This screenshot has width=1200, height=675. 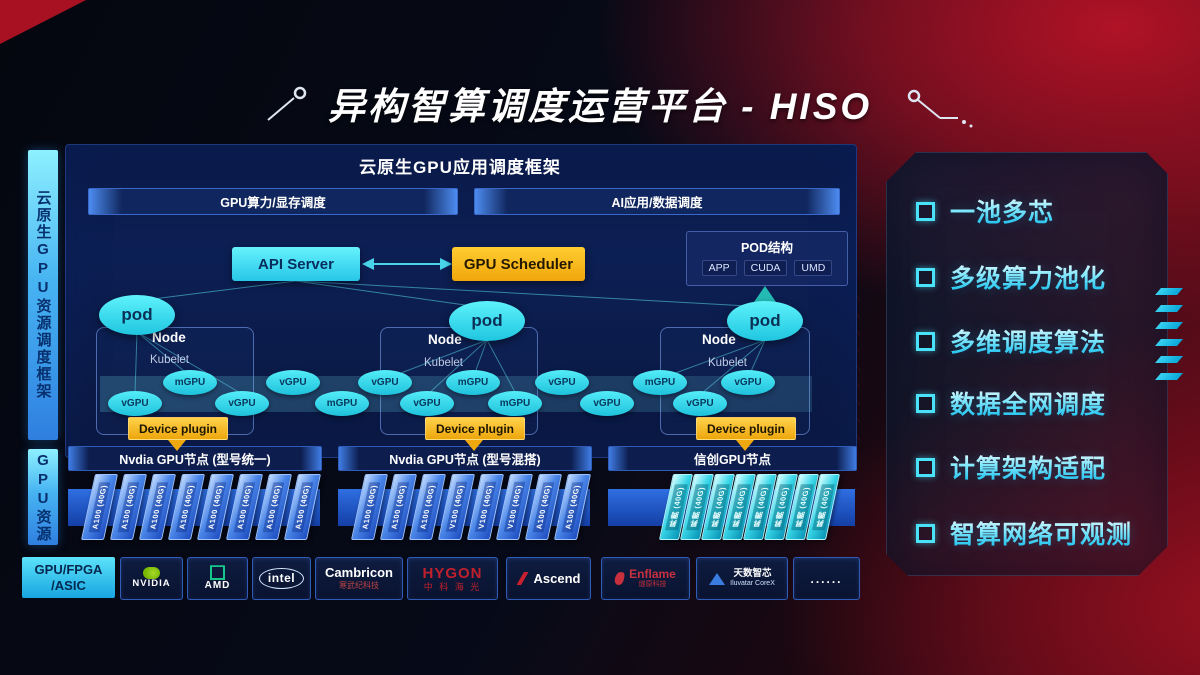 I want to click on feature-label: 智算网络可观测, so click(x=1041, y=533).